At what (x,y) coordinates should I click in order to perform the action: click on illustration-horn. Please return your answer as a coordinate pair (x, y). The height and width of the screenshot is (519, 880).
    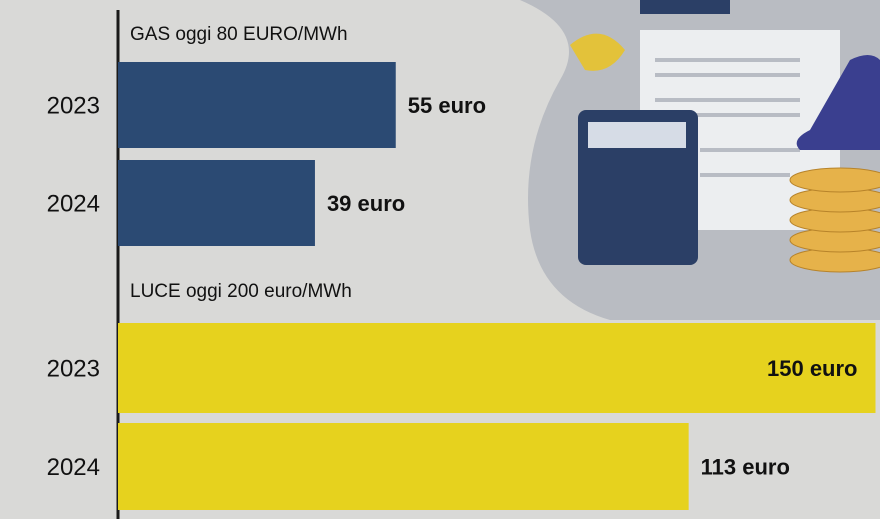
    Looking at the image, I should click on (597, 52).